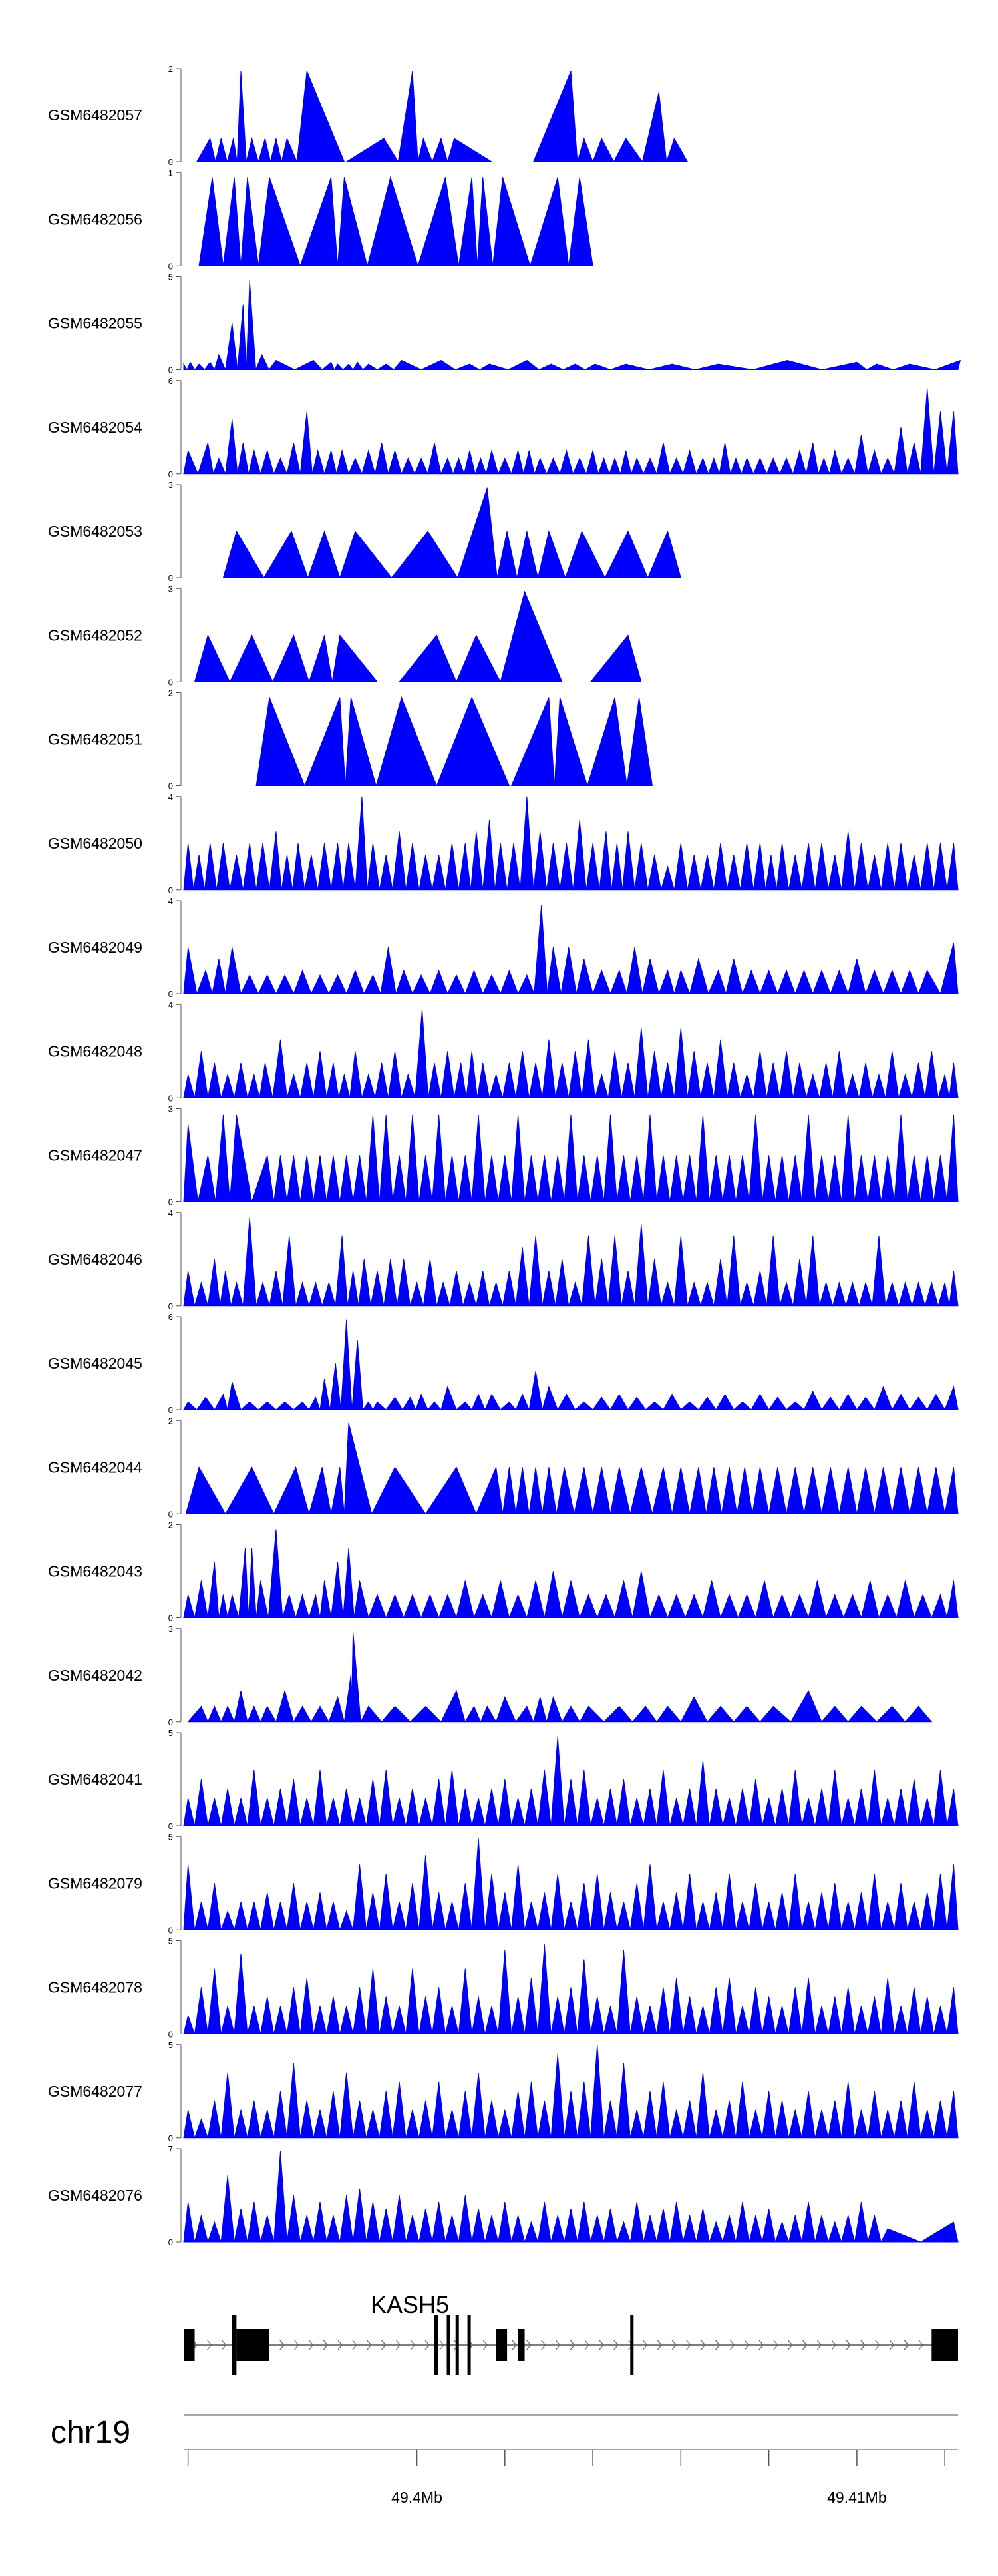 The image size is (998, 2576). I want to click on y-tick-label-max: 4, so click(170, 1213).